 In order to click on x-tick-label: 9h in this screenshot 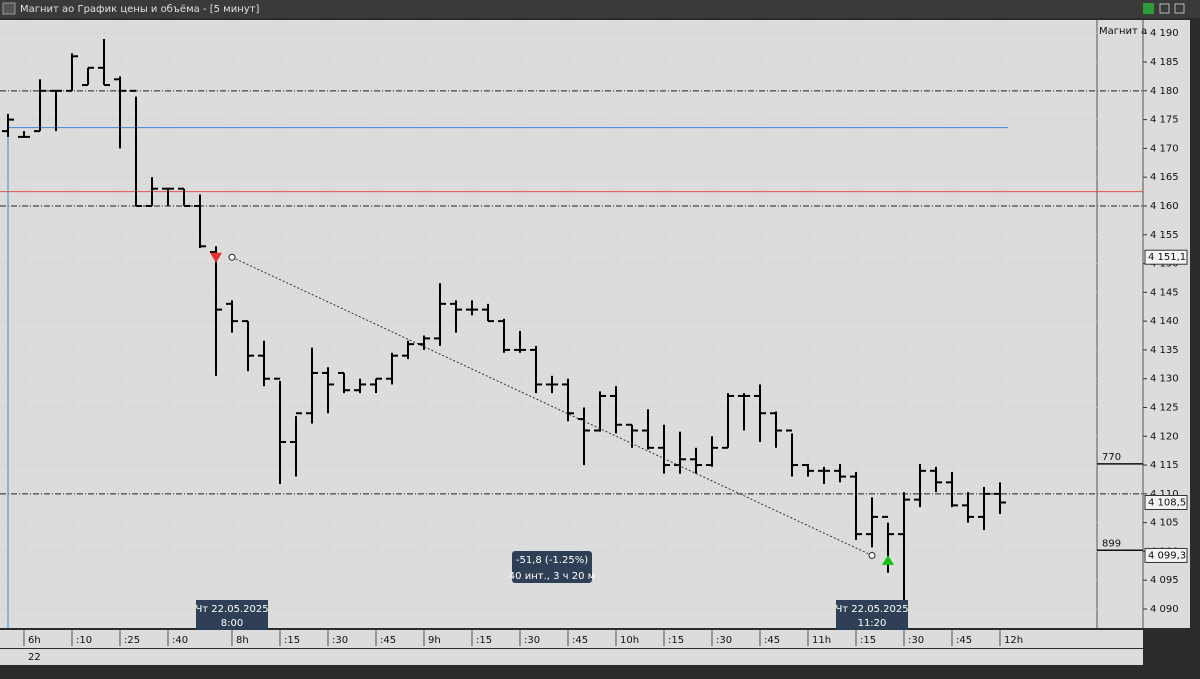, I will do `click(434, 640)`.